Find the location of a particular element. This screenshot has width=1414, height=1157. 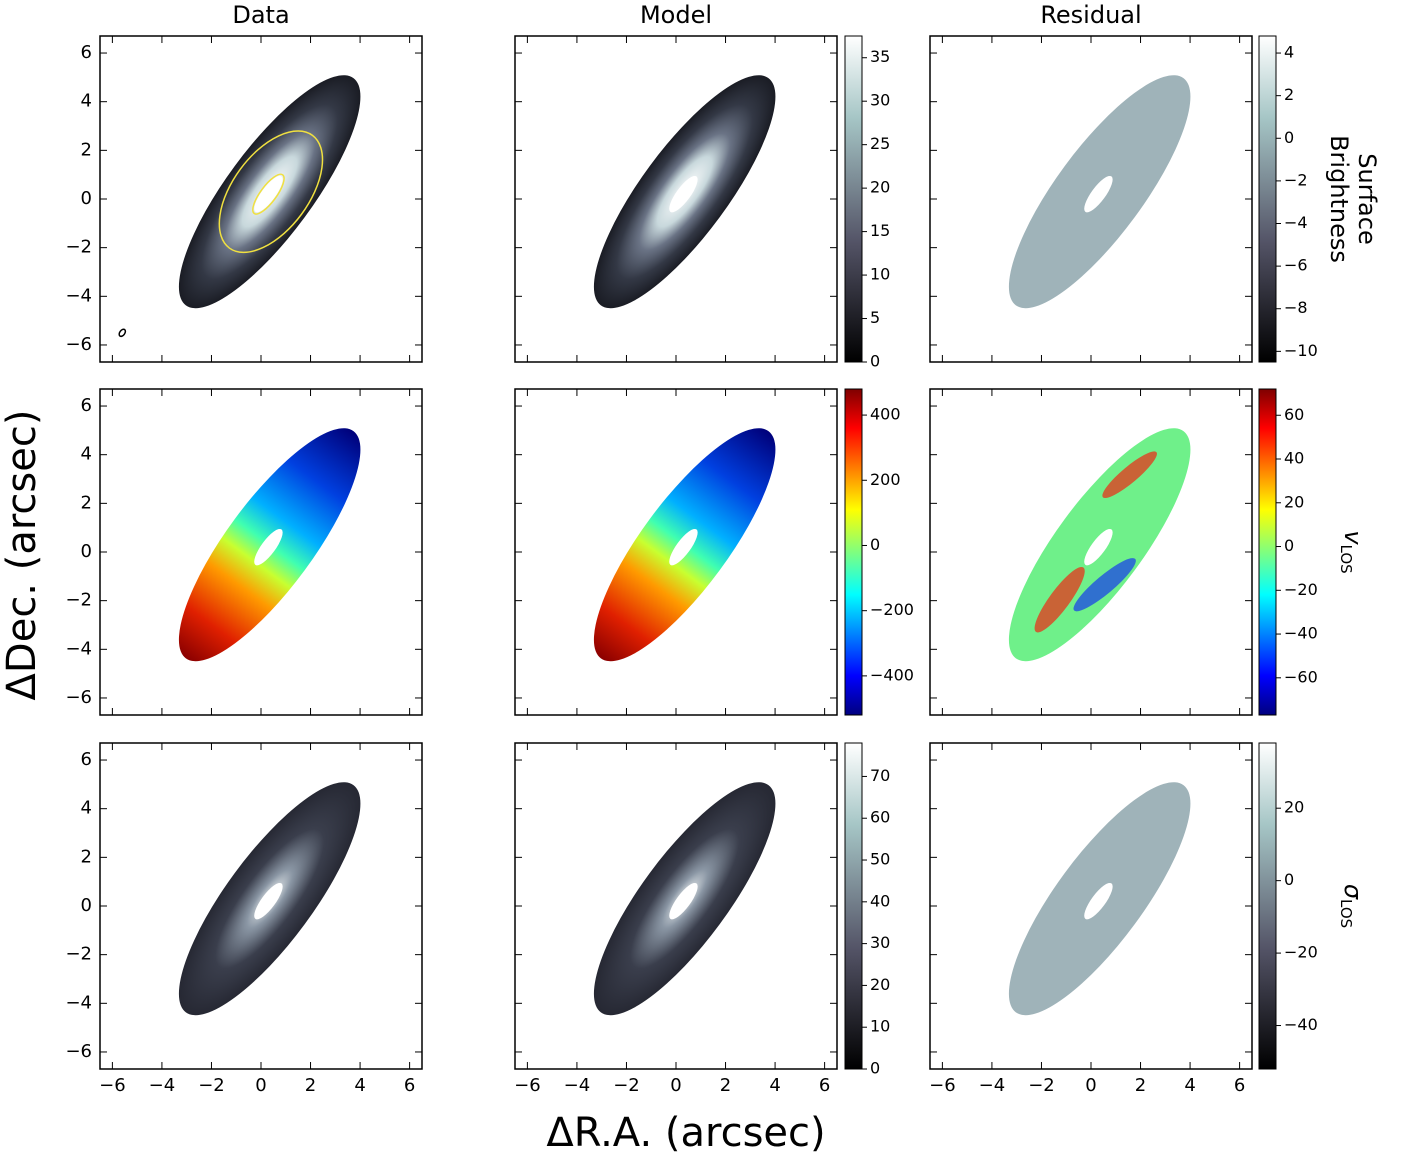

colorbar-tick-label: −2 is located at coordinates (1296, 179).